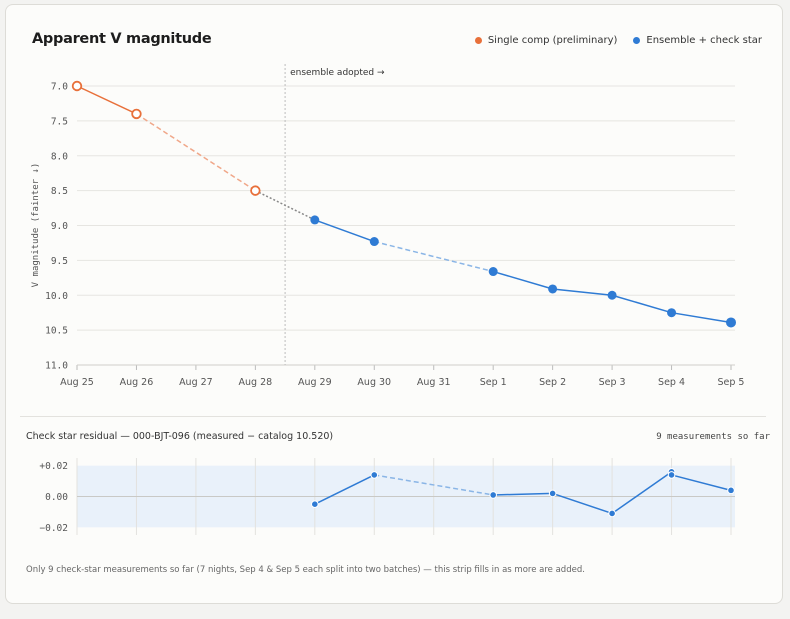 Image resolution: width=790 pixels, height=619 pixels. Describe the element at coordinates (56, 366) in the screenshot. I see `y-tick-label: 11.0` at that location.